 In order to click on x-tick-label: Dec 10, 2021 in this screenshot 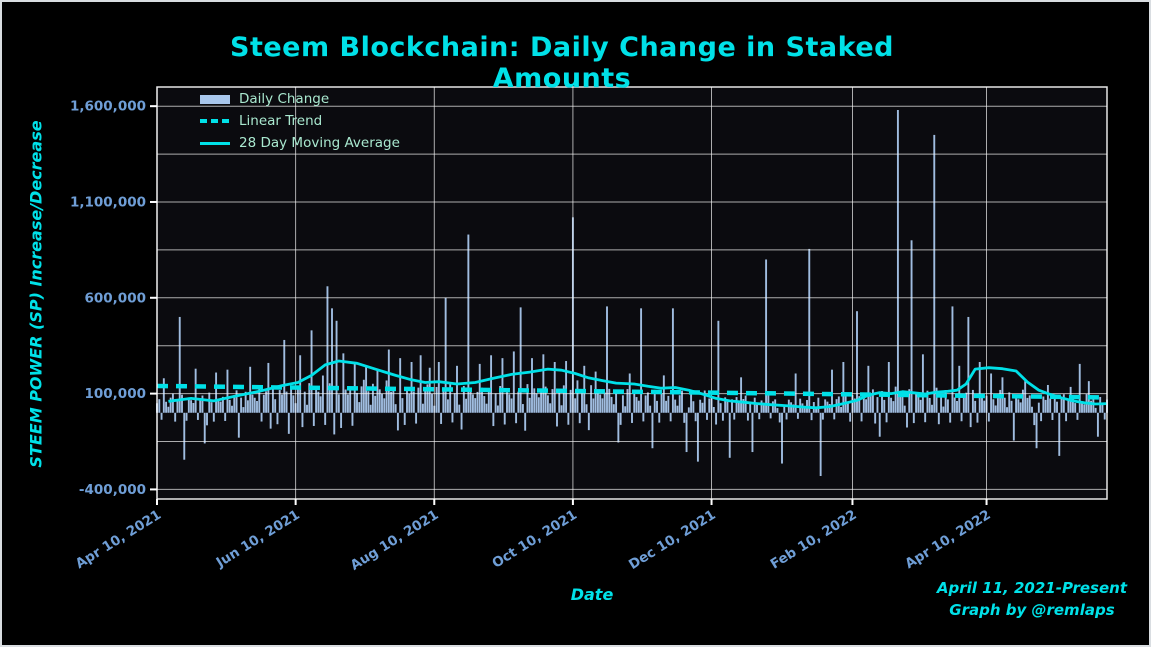, I will do `click(672, 540)`.